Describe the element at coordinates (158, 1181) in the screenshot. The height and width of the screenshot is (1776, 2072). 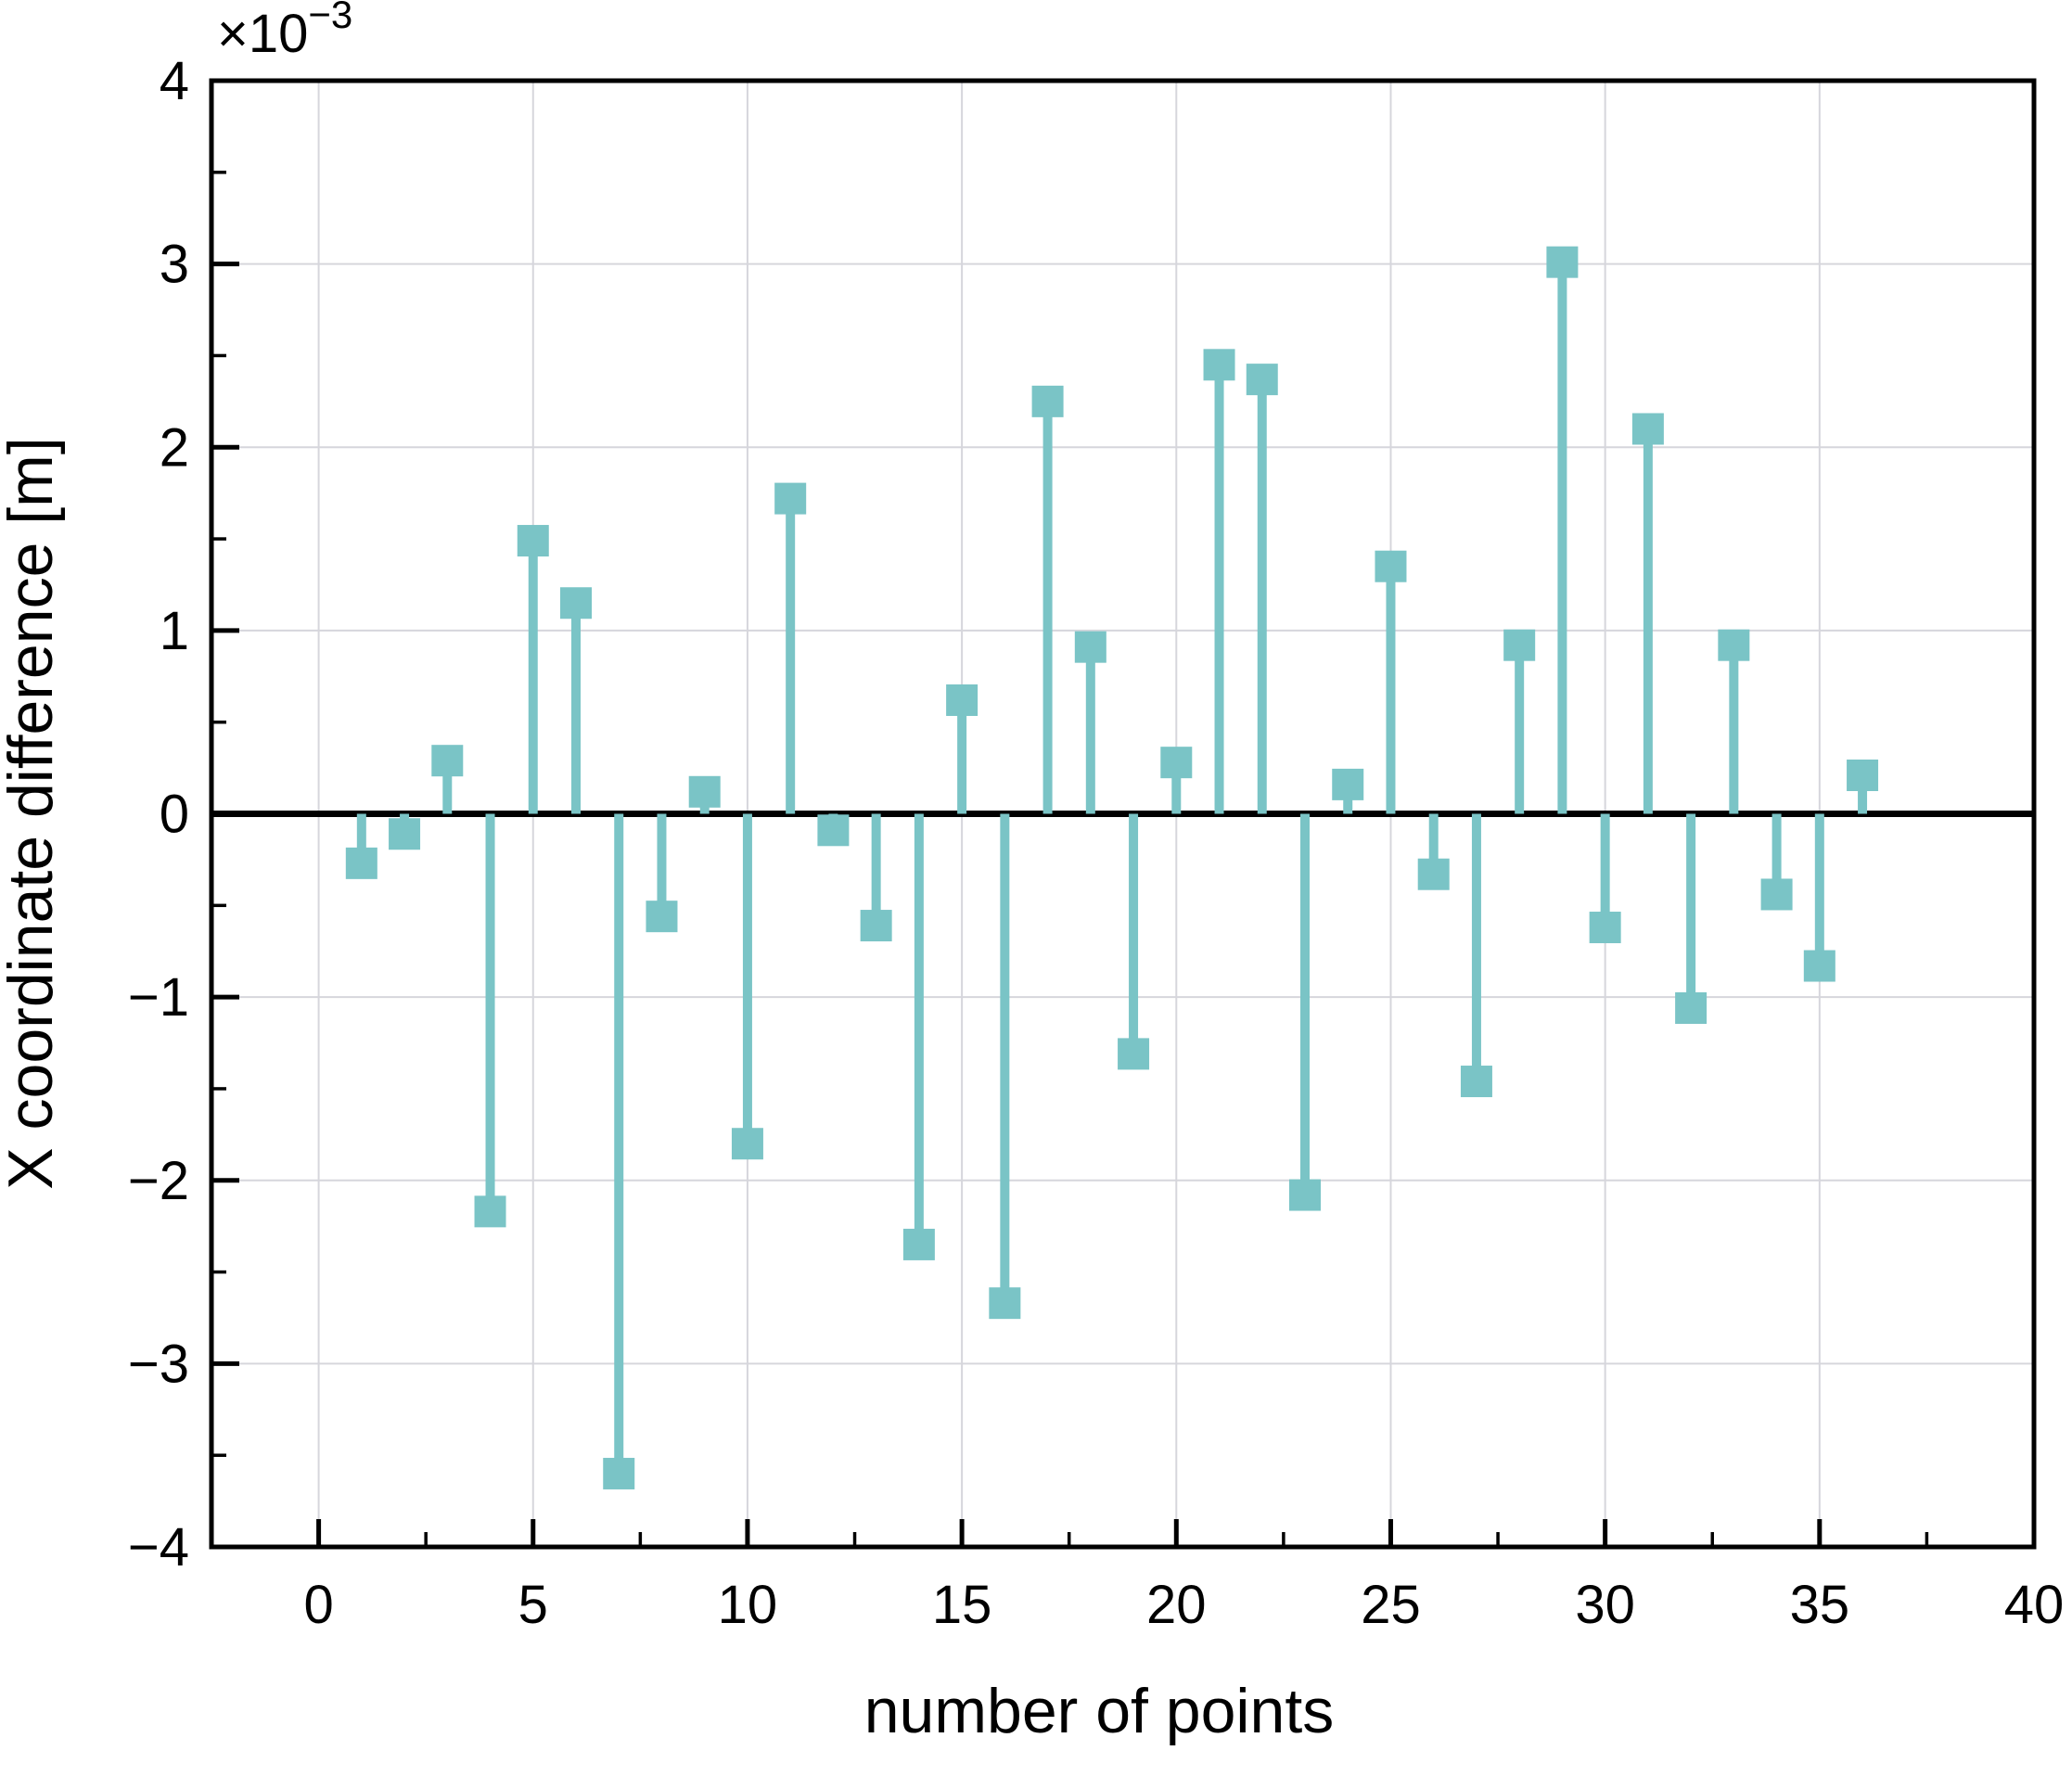
I see `y-tick-label: −2` at that location.